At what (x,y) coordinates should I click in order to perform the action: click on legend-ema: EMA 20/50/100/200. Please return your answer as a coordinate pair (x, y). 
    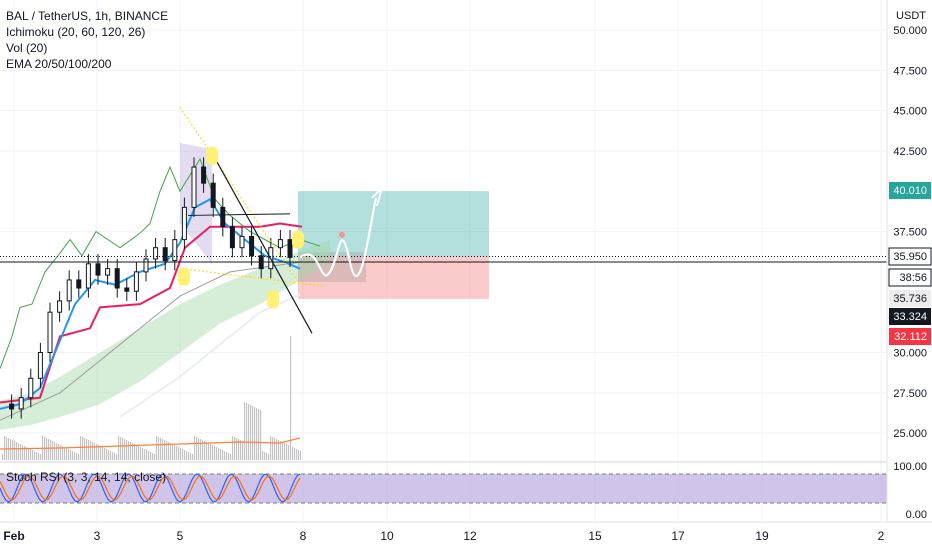
    Looking at the image, I should click on (59, 64).